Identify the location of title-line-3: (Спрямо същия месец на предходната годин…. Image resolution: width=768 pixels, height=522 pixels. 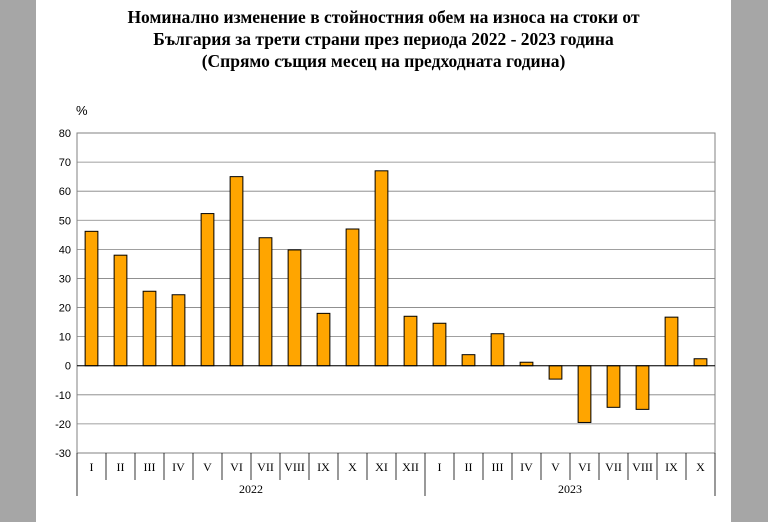
(383, 61).